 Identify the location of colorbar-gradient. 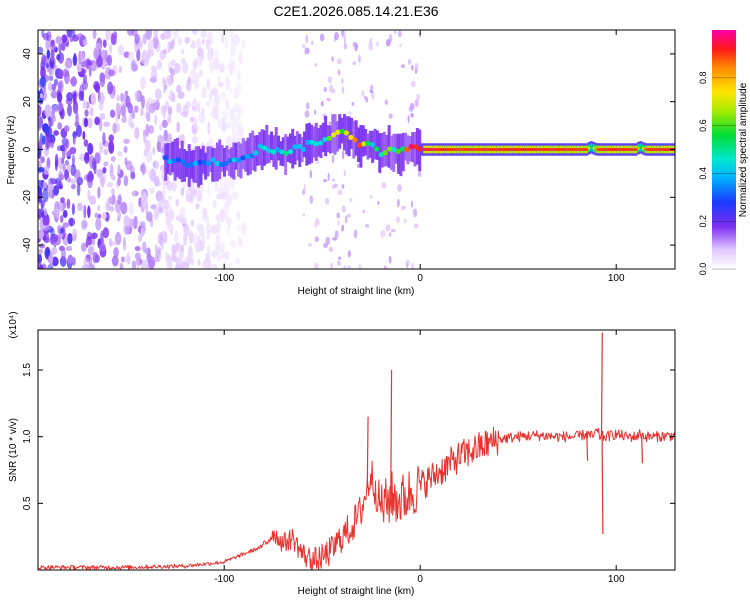
(724, 149).